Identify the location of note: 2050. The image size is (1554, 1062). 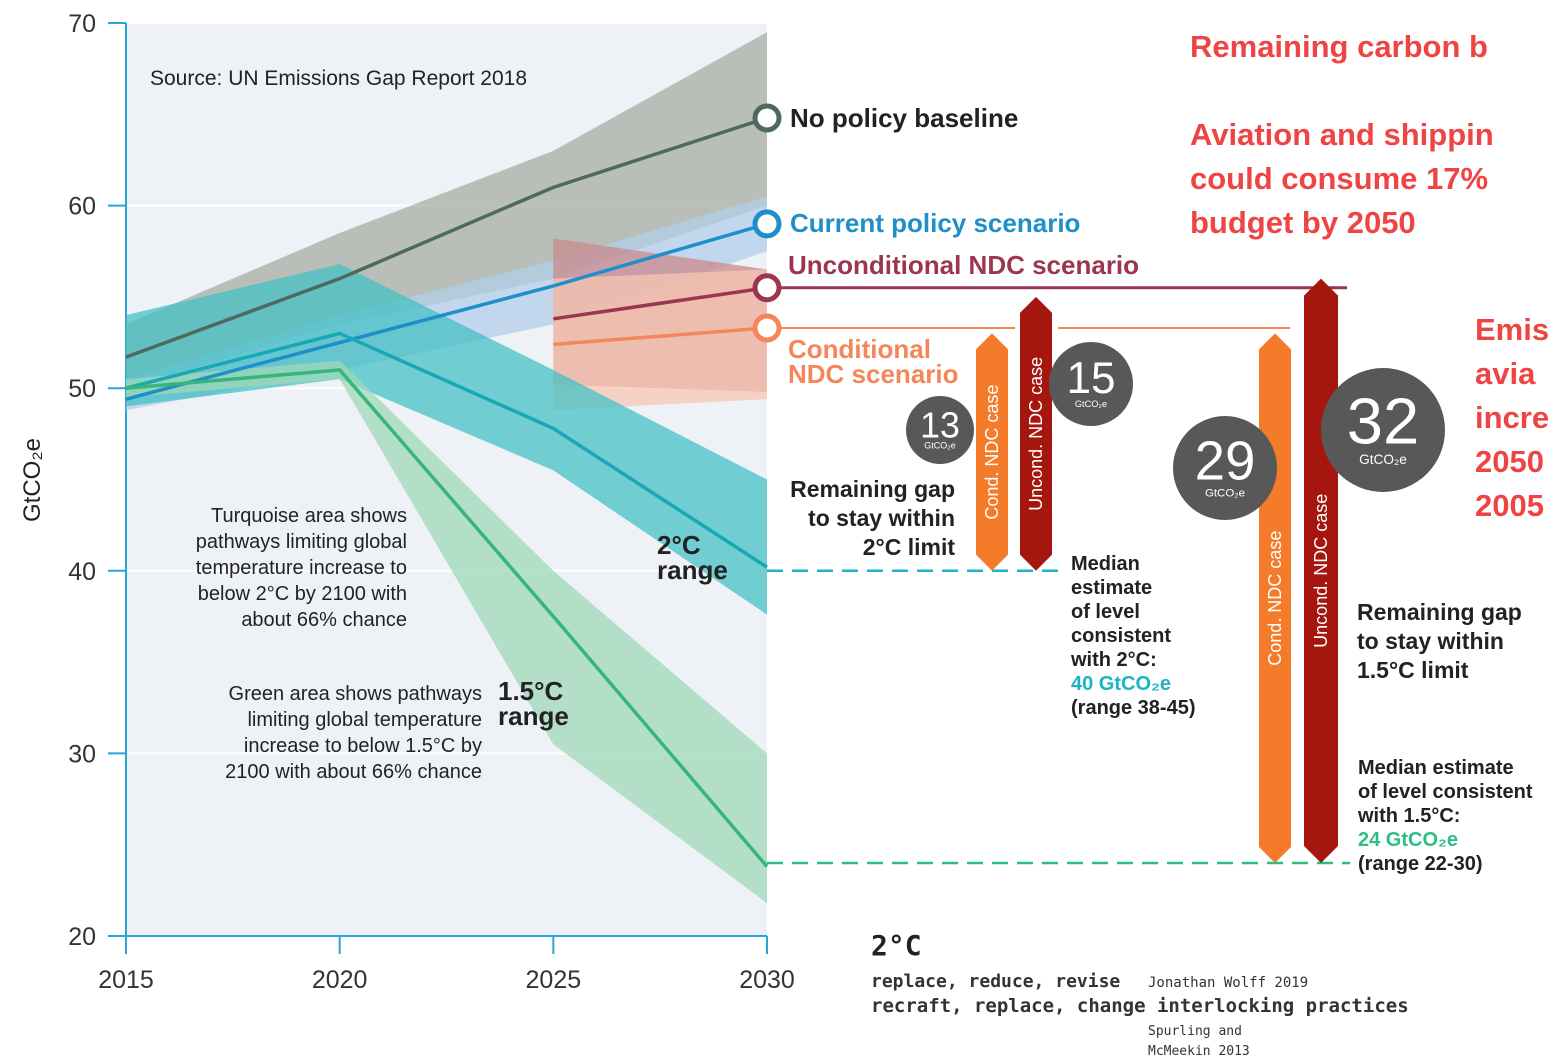
(1509, 461).